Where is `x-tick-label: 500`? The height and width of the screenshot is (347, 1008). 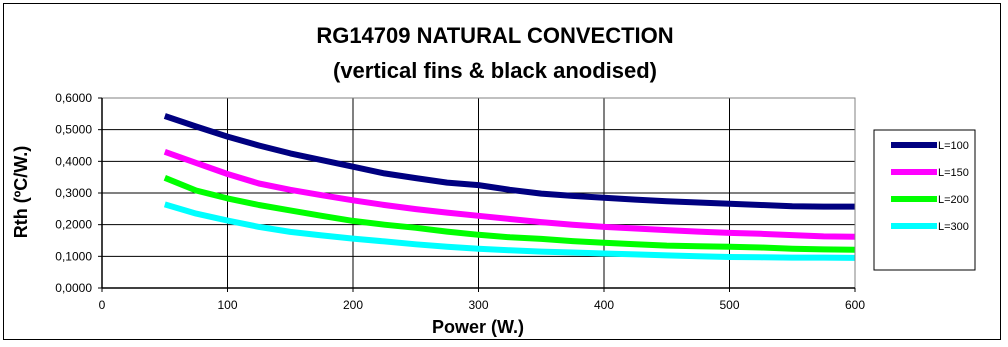 x-tick-label: 500 is located at coordinates (729, 305).